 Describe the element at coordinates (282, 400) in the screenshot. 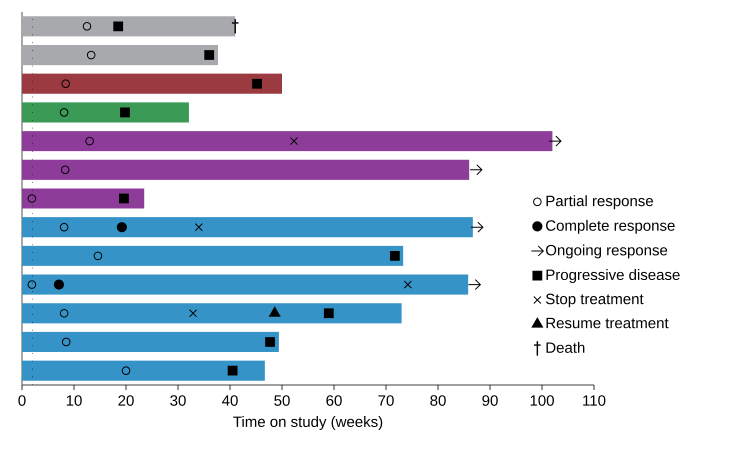

I see `x-tick-label: 50` at that location.